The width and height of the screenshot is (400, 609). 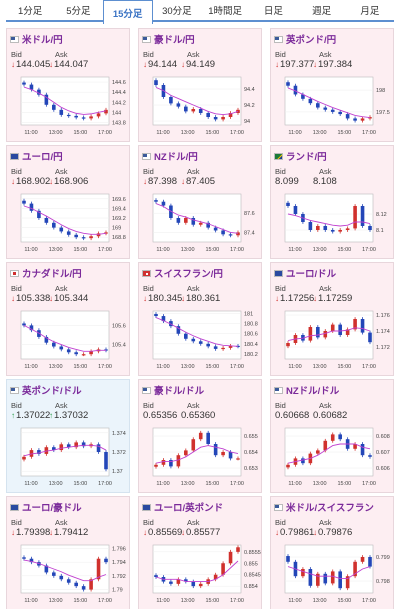 I want to click on tab-1hour: 1時間足, so click(x=225, y=11).